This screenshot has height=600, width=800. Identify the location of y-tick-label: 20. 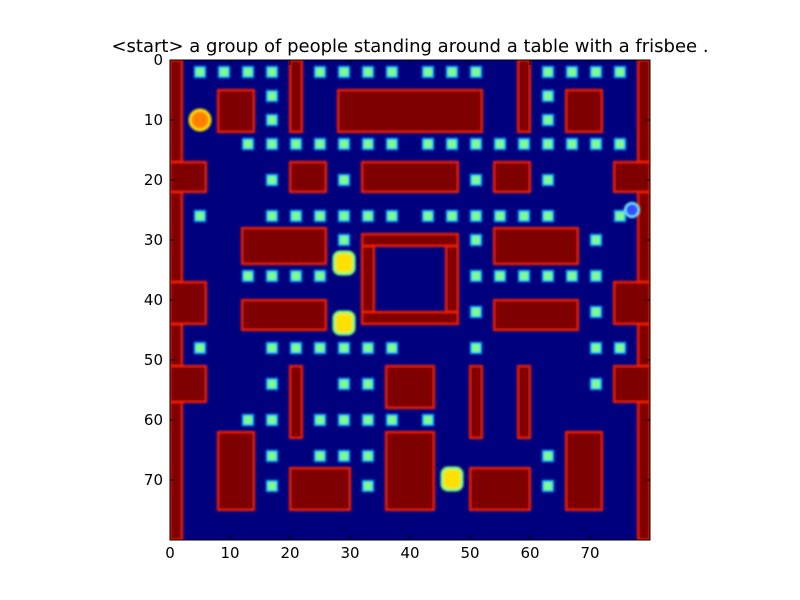
(153, 180).